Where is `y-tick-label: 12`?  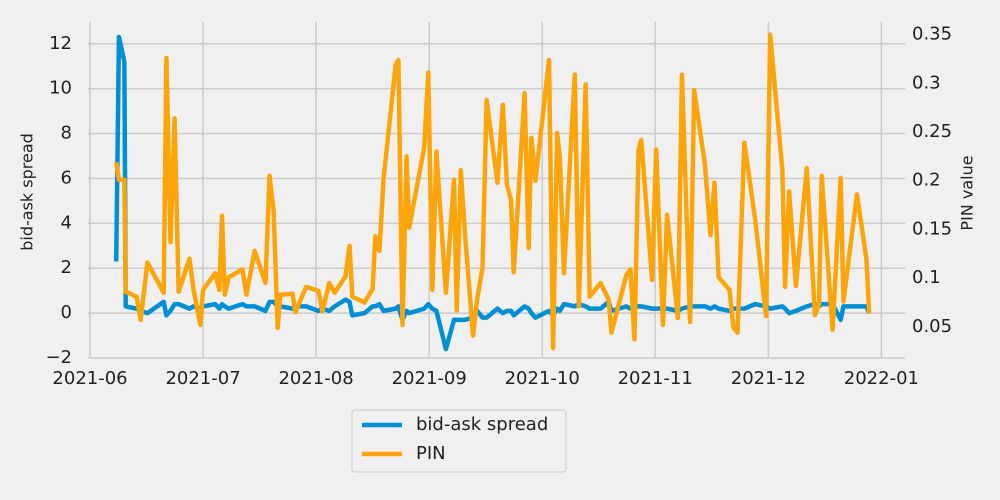
y-tick-label: 12 is located at coordinates (60, 43).